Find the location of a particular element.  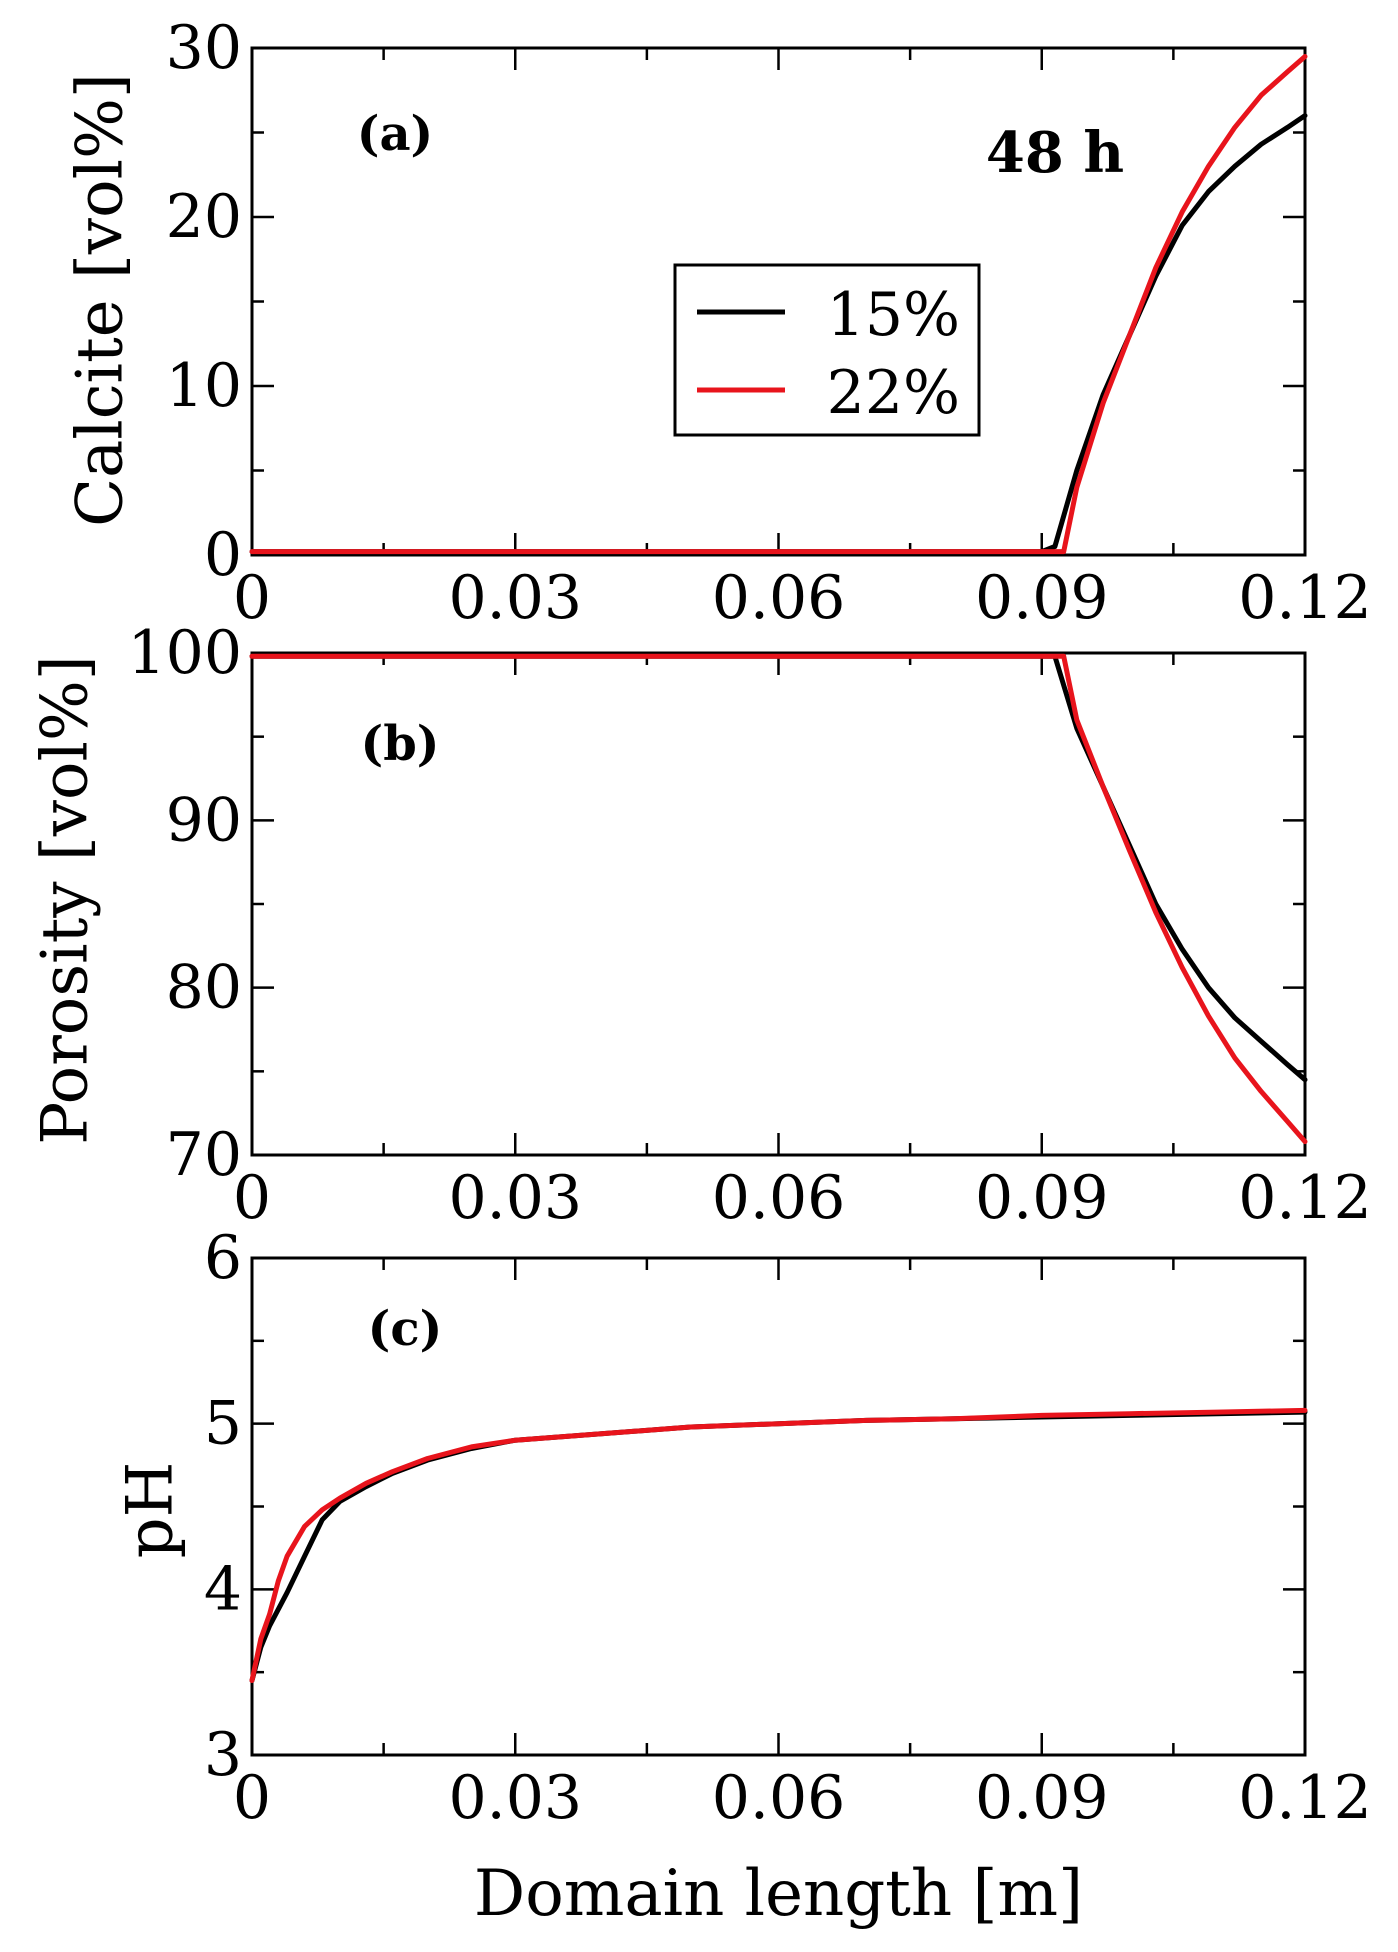

series-line-22pct is located at coordinates (778, 1545).